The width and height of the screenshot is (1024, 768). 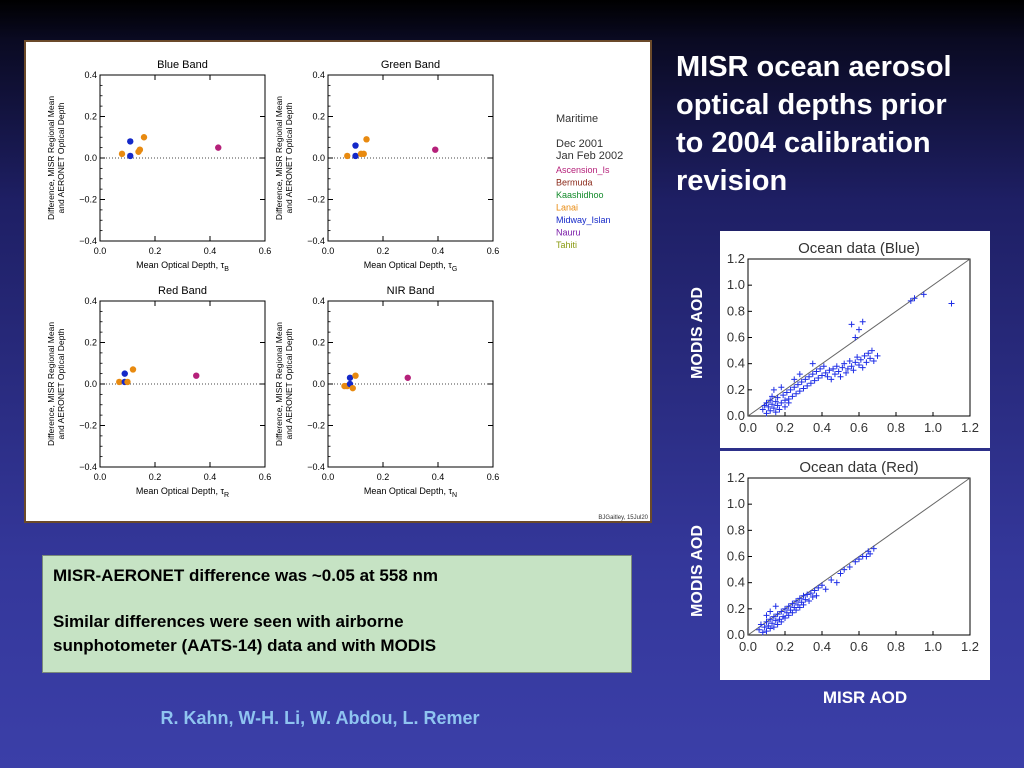 What do you see at coordinates (454, 269) in the screenshot?
I see `x-axis-subscript: G` at bounding box center [454, 269].